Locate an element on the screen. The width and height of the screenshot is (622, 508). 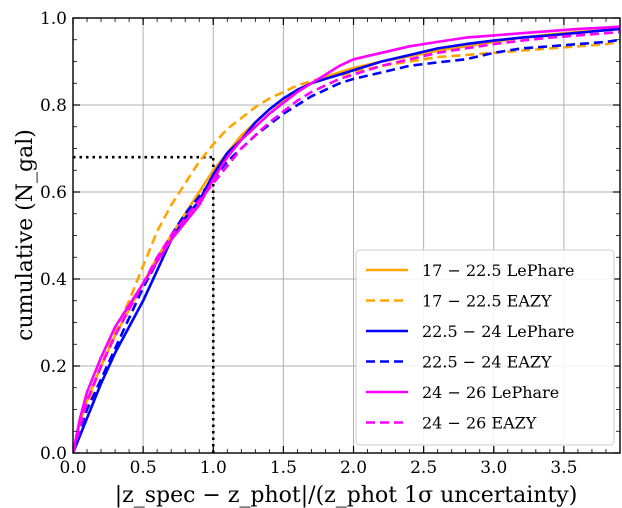
y-tick-label: 0.0 is located at coordinates (53, 454).